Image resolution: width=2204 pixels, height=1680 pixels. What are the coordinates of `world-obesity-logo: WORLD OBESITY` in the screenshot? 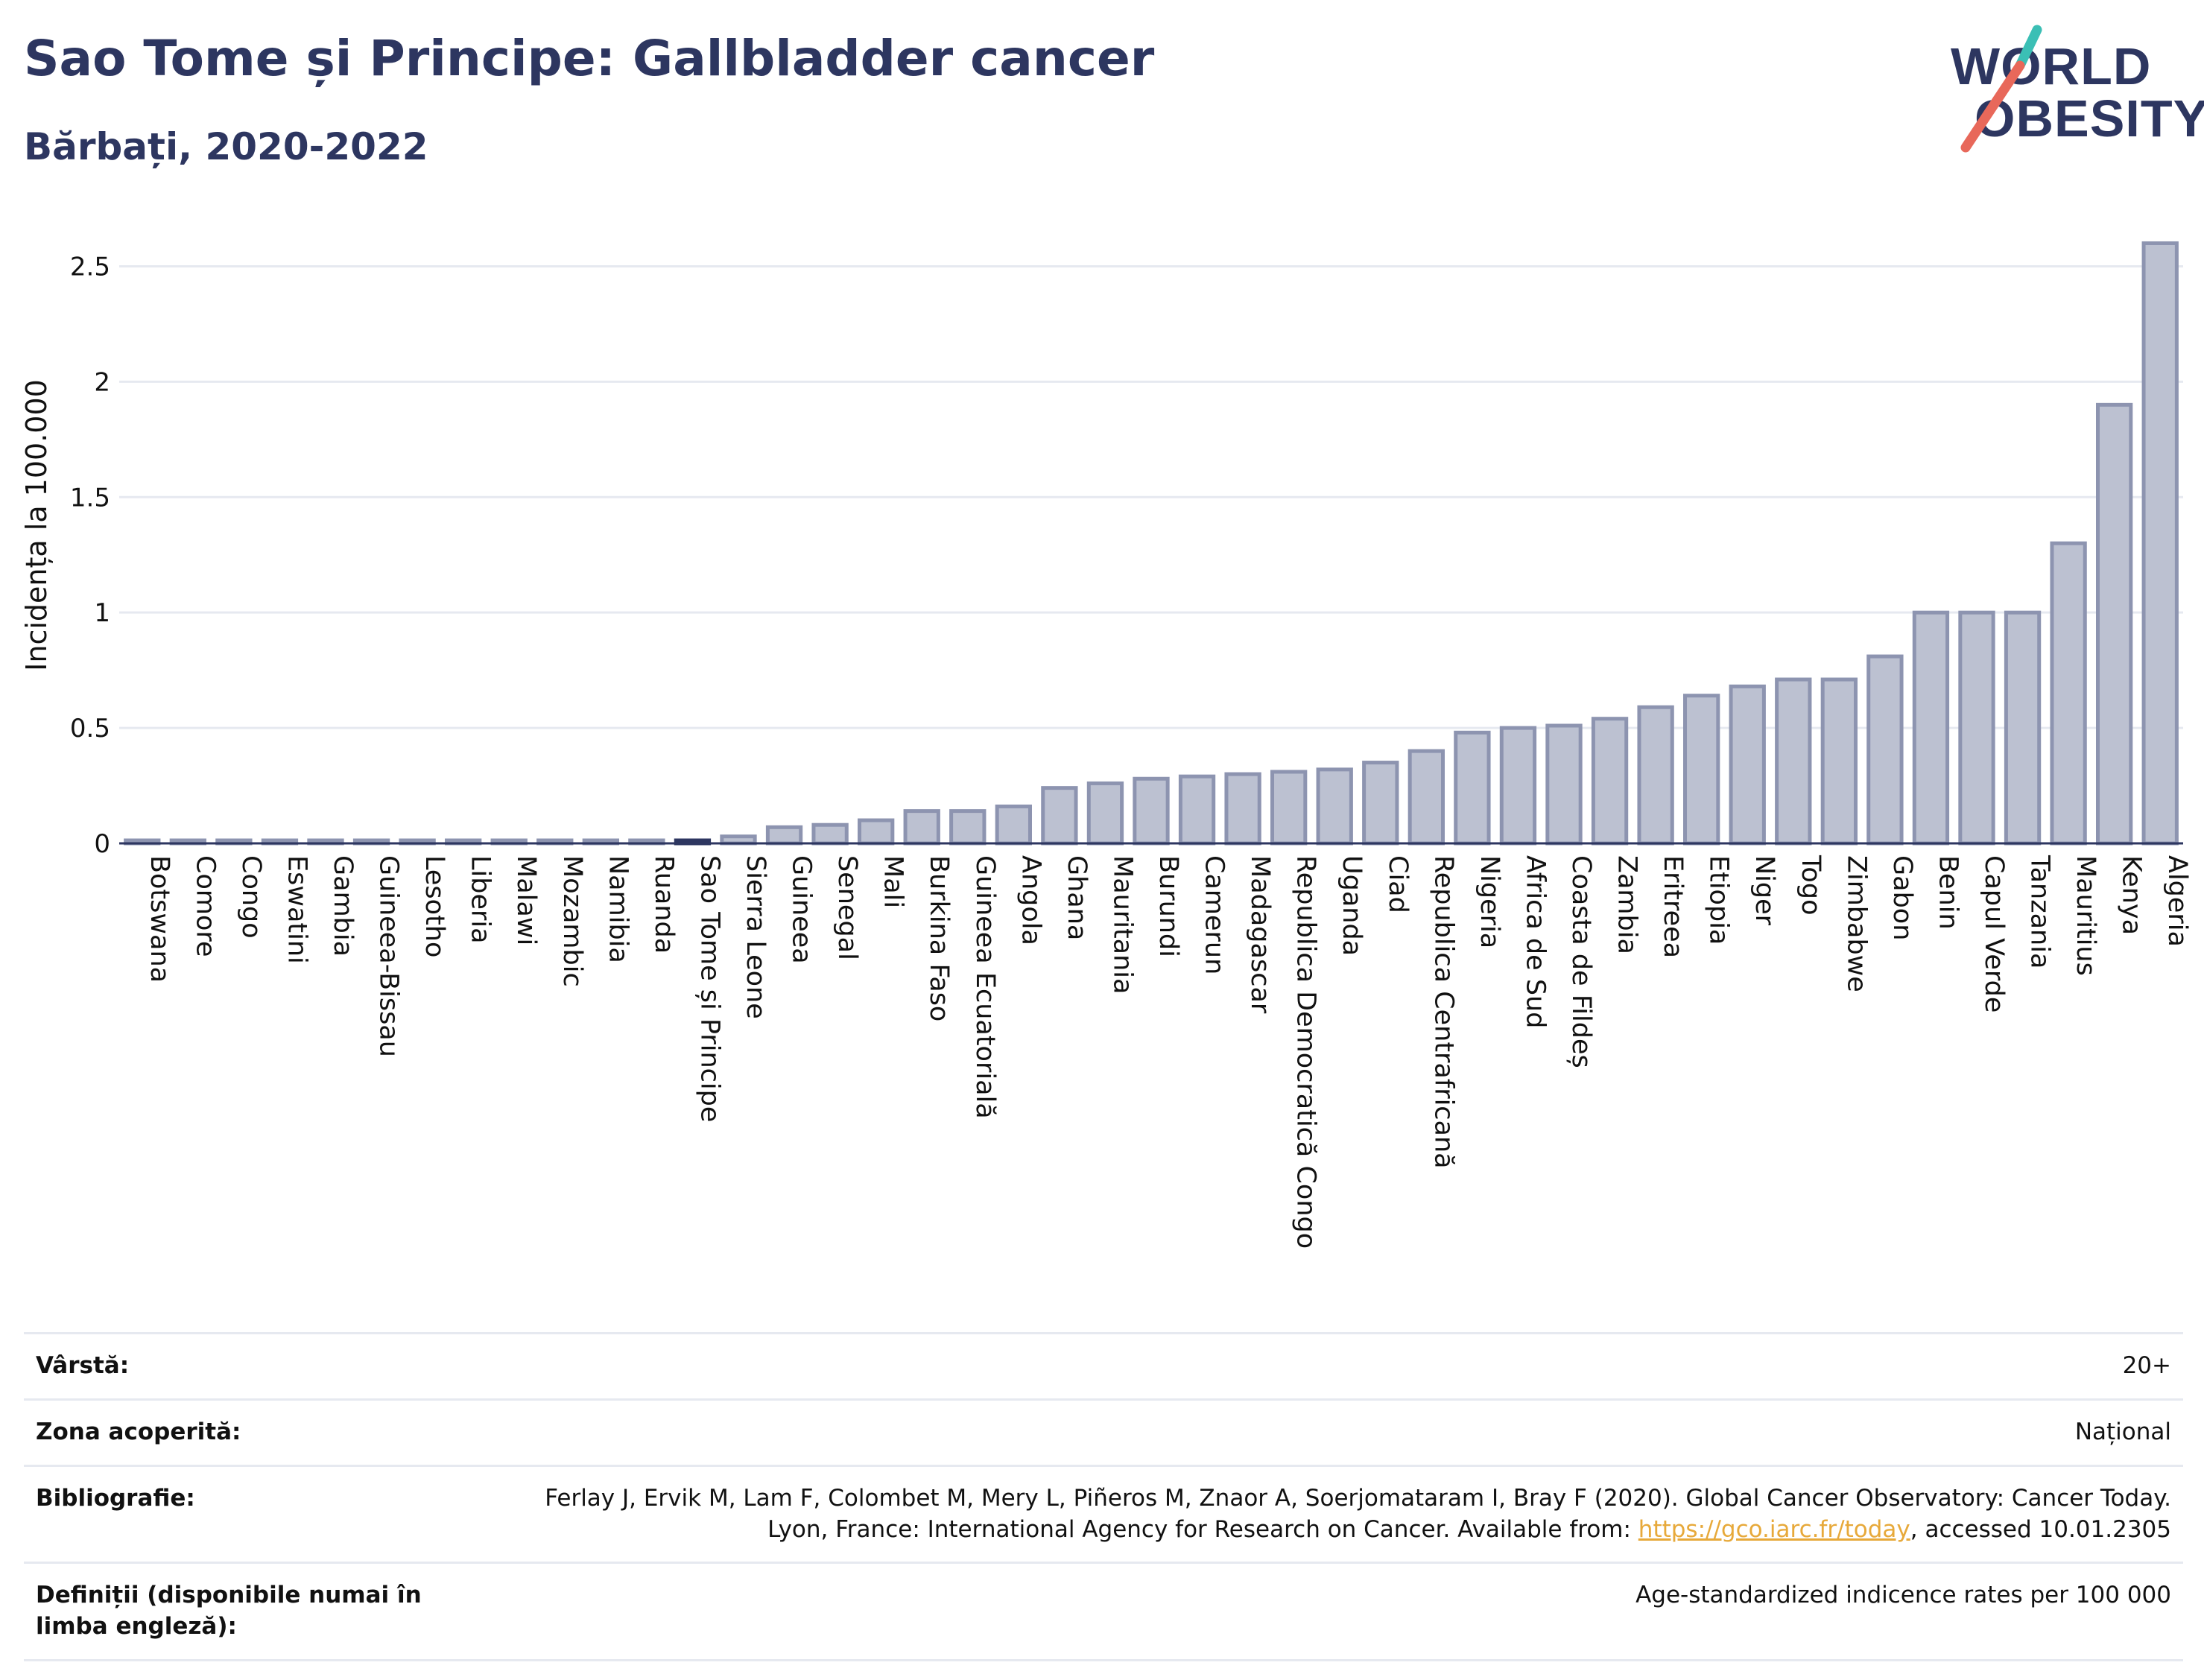 It's located at (2074, 89).